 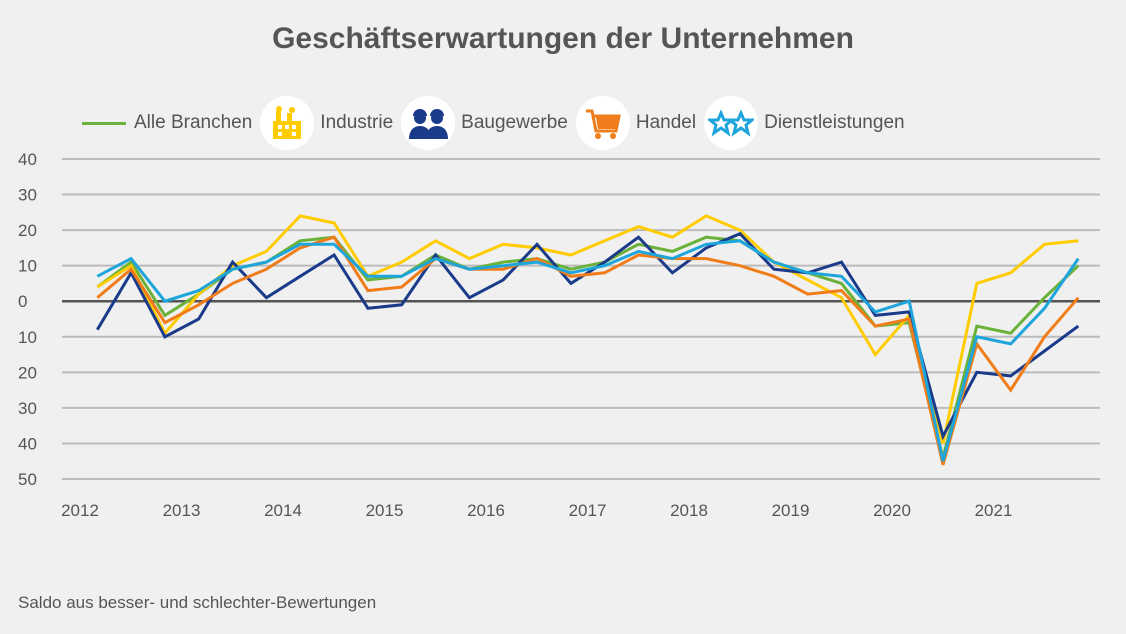 What do you see at coordinates (689, 510) in the screenshot?
I see `x-tick-label: 2018` at bounding box center [689, 510].